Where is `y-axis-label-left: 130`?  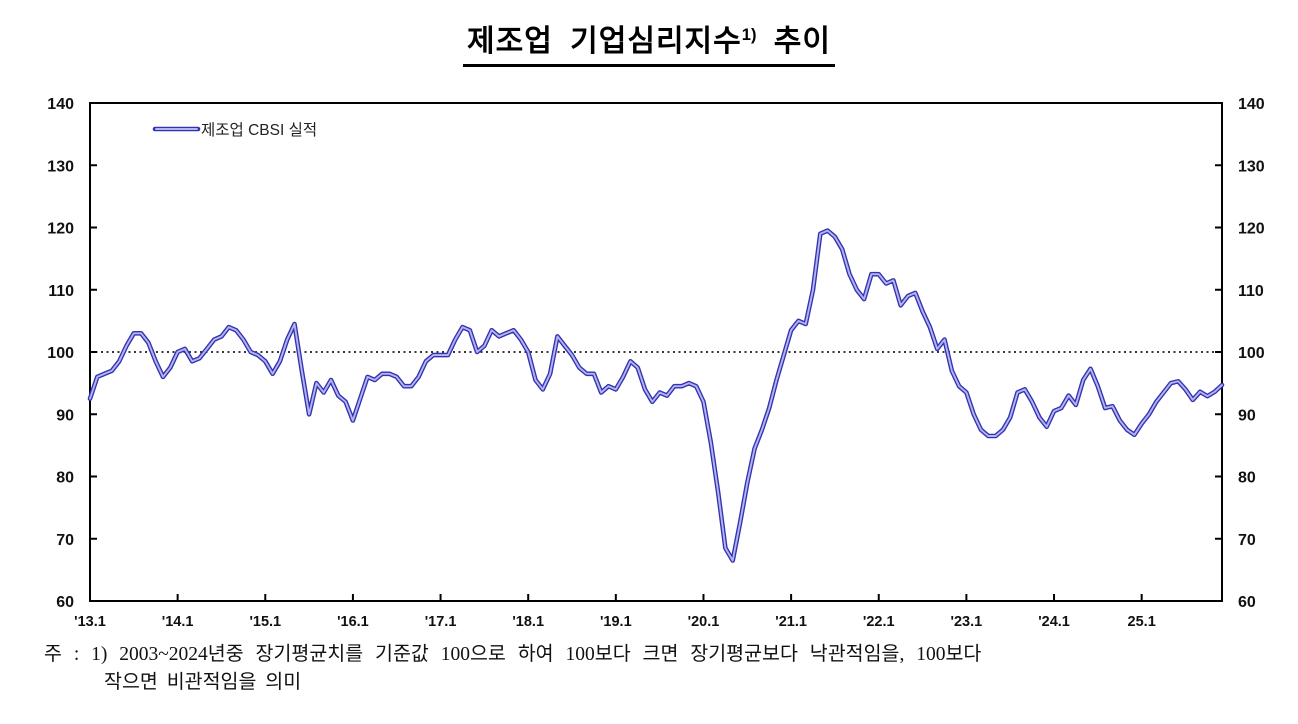
y-axis-label-left: 130 is located at coordinates (60, 166).